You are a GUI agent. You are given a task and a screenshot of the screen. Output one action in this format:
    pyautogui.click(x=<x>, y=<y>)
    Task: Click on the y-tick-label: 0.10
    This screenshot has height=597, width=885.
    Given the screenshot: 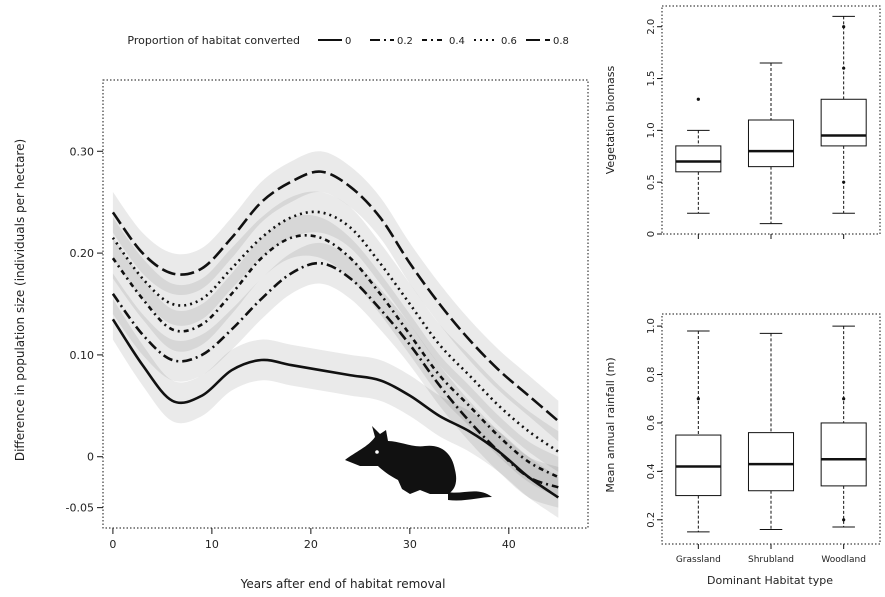 What is the action you would take?
    pyautogui.click(x=82, y=355)
    